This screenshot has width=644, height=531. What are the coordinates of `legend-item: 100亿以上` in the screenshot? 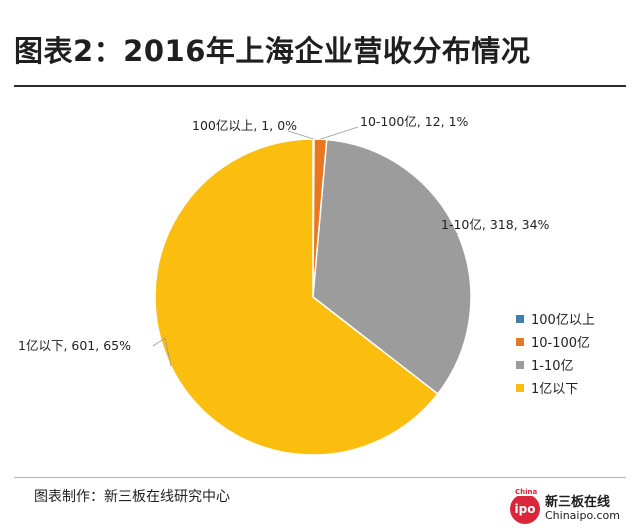 It's located at (555, 318).